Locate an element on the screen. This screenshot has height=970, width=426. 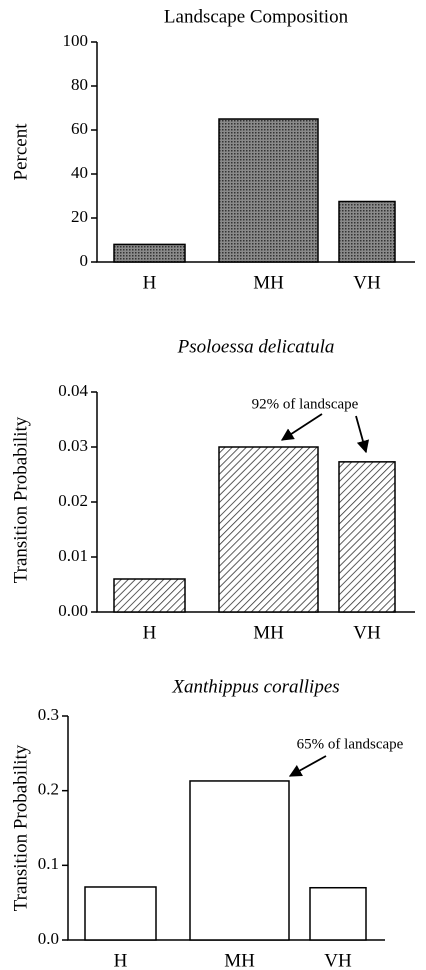
y-tick-label: 0.0 is located at coordinates (48, 938).